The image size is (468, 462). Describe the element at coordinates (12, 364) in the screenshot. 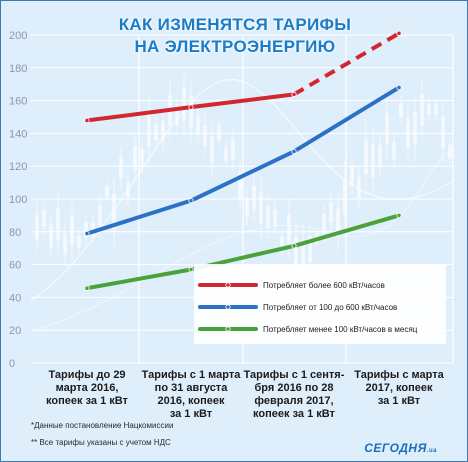

I see `y-tick-label: 0` at that location.